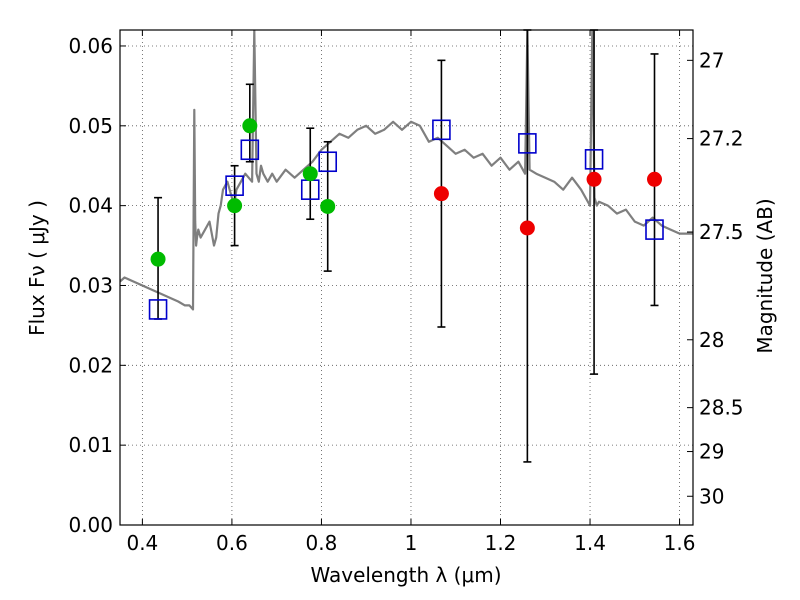 Image resolution: width=800 pixels, height=600 pixels. I want to click on right-tick-label: 27.5, so click(721, 232).